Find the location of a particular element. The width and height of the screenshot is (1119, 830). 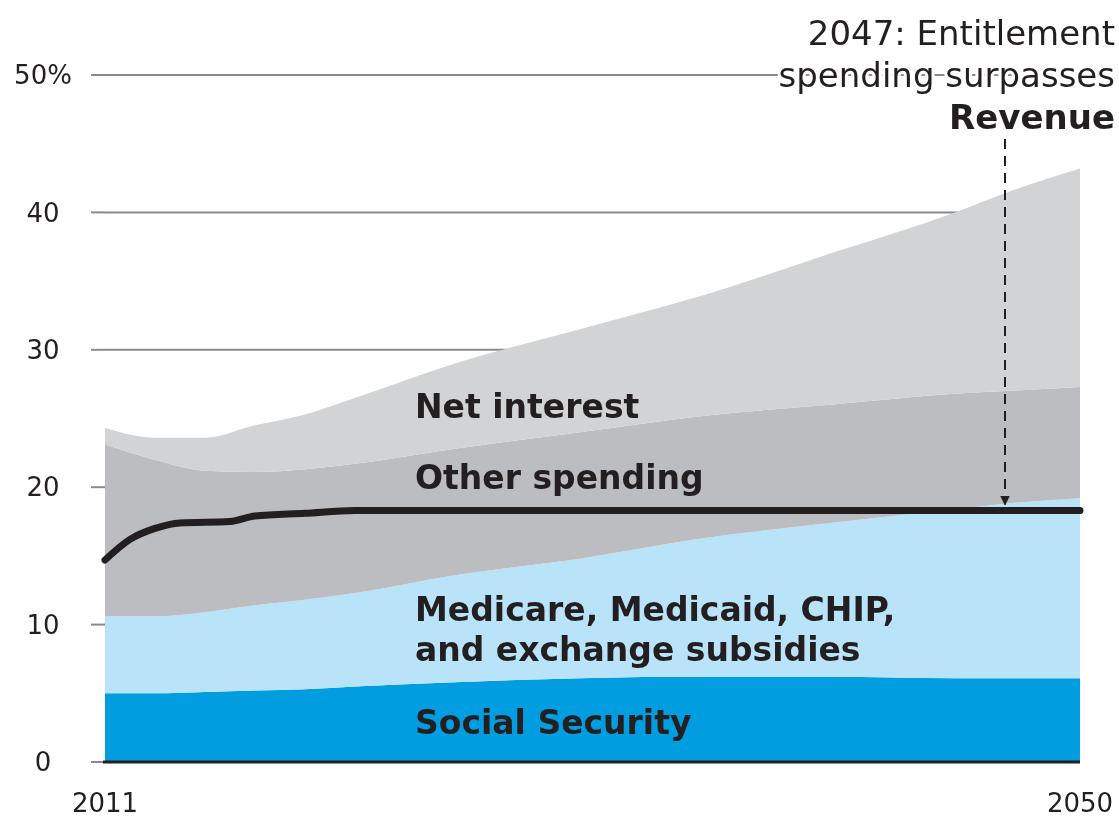

y-tick-label: 40 is located at coordinates (43, 212).